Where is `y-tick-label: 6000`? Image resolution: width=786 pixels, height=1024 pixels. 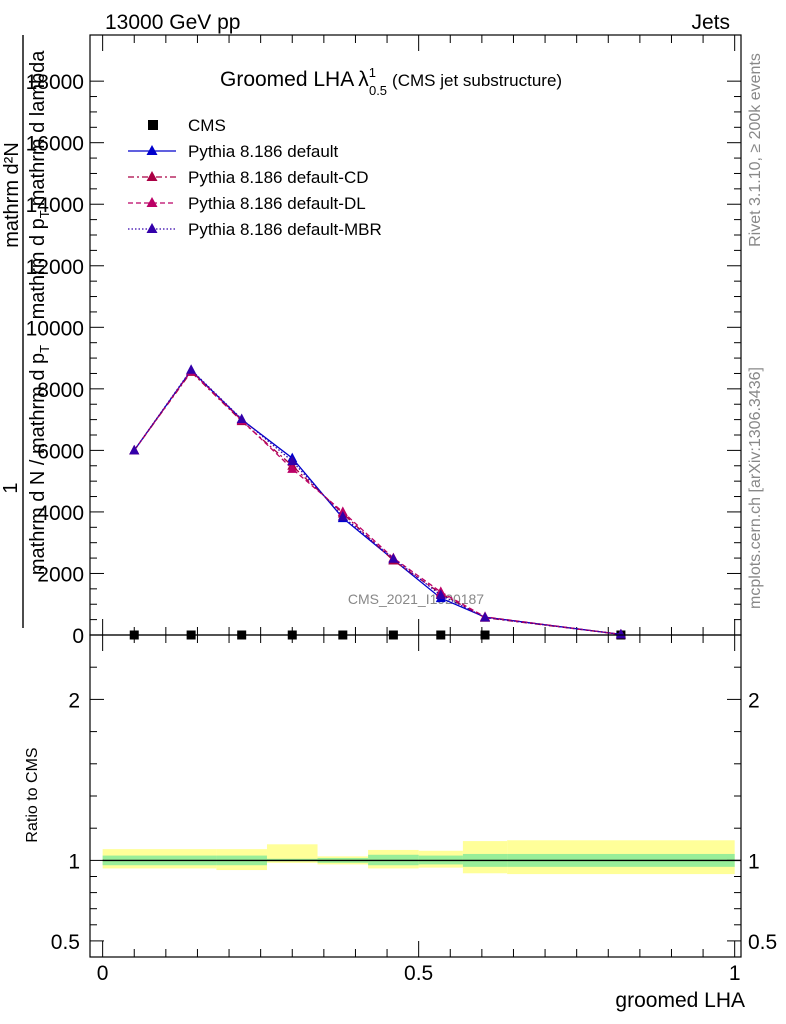 y-tick-label: 6000 is located at coordinates (60, 451).